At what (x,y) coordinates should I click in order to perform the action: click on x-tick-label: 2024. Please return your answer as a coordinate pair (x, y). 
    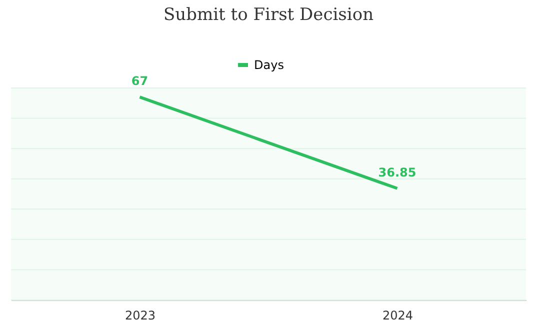
    Looking at the image, I should click on (398, 315).